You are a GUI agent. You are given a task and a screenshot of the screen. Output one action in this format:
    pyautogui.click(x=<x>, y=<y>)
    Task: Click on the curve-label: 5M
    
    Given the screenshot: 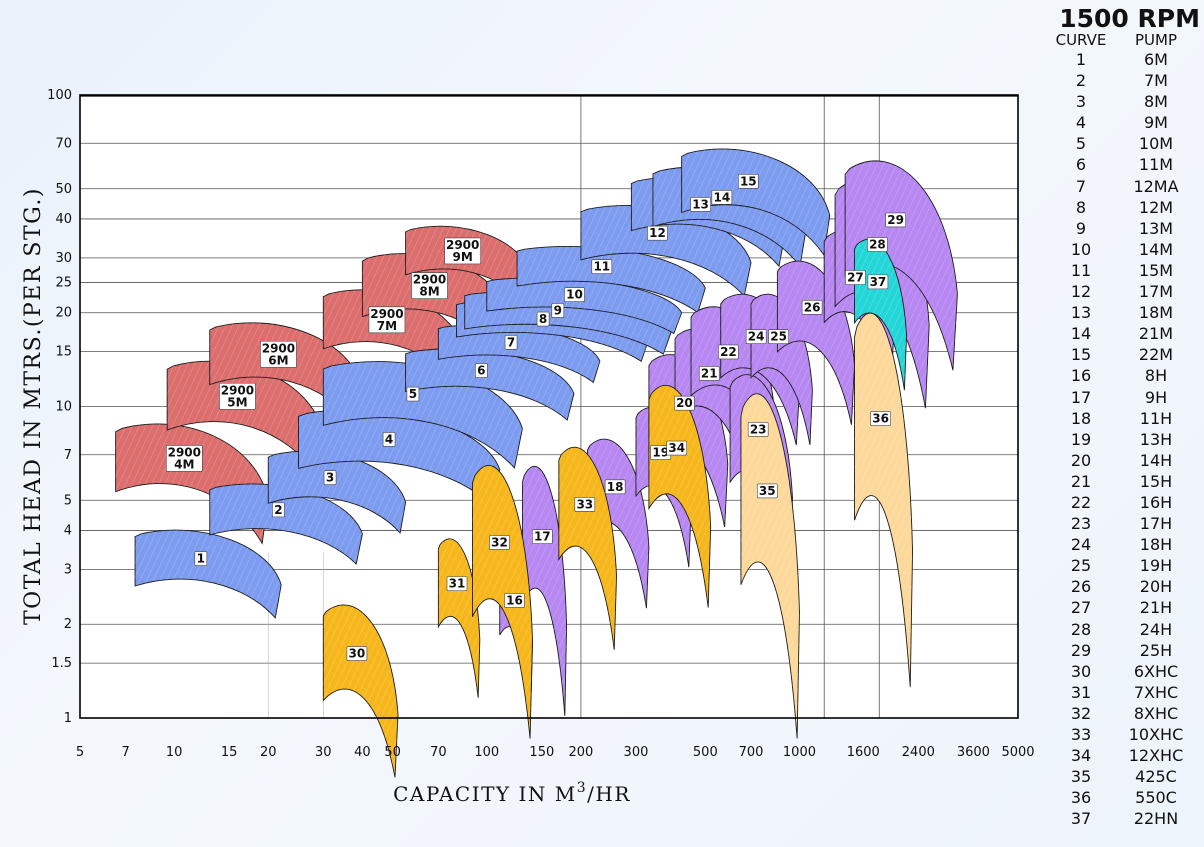 What is the action you would take?
    pyautogui.click(x=237, y=402)
    